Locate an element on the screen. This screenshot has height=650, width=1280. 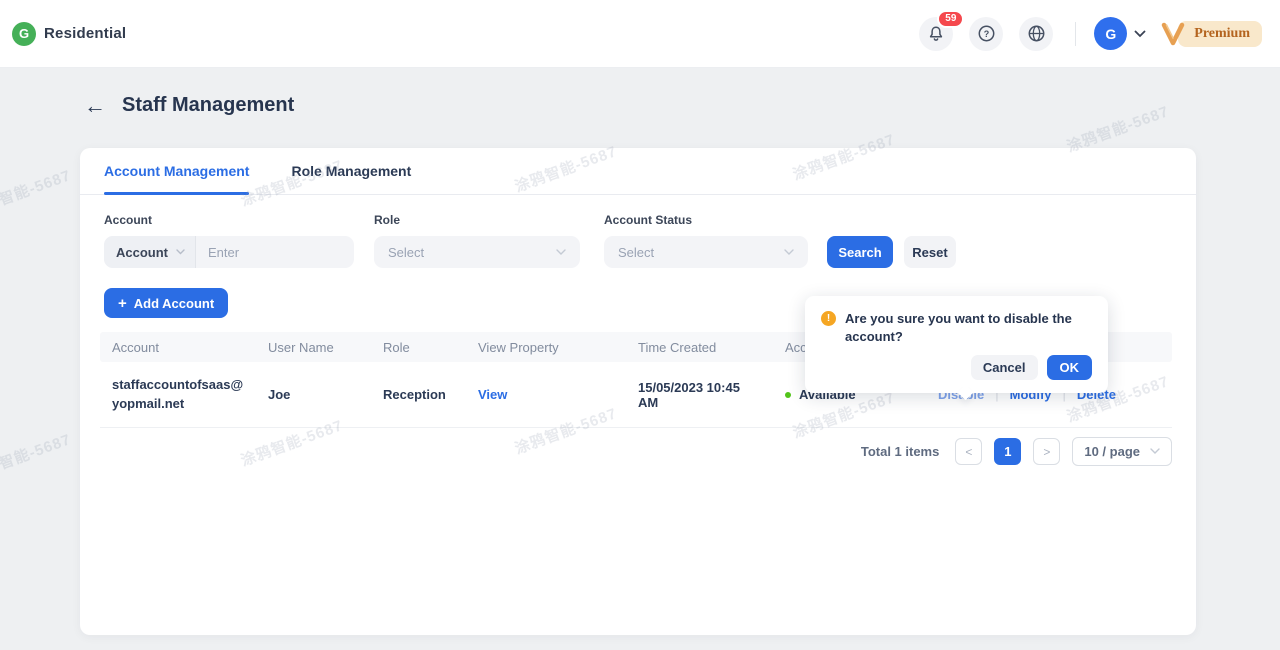
cell-user-name: Joe is located at coordinates (279, 394).